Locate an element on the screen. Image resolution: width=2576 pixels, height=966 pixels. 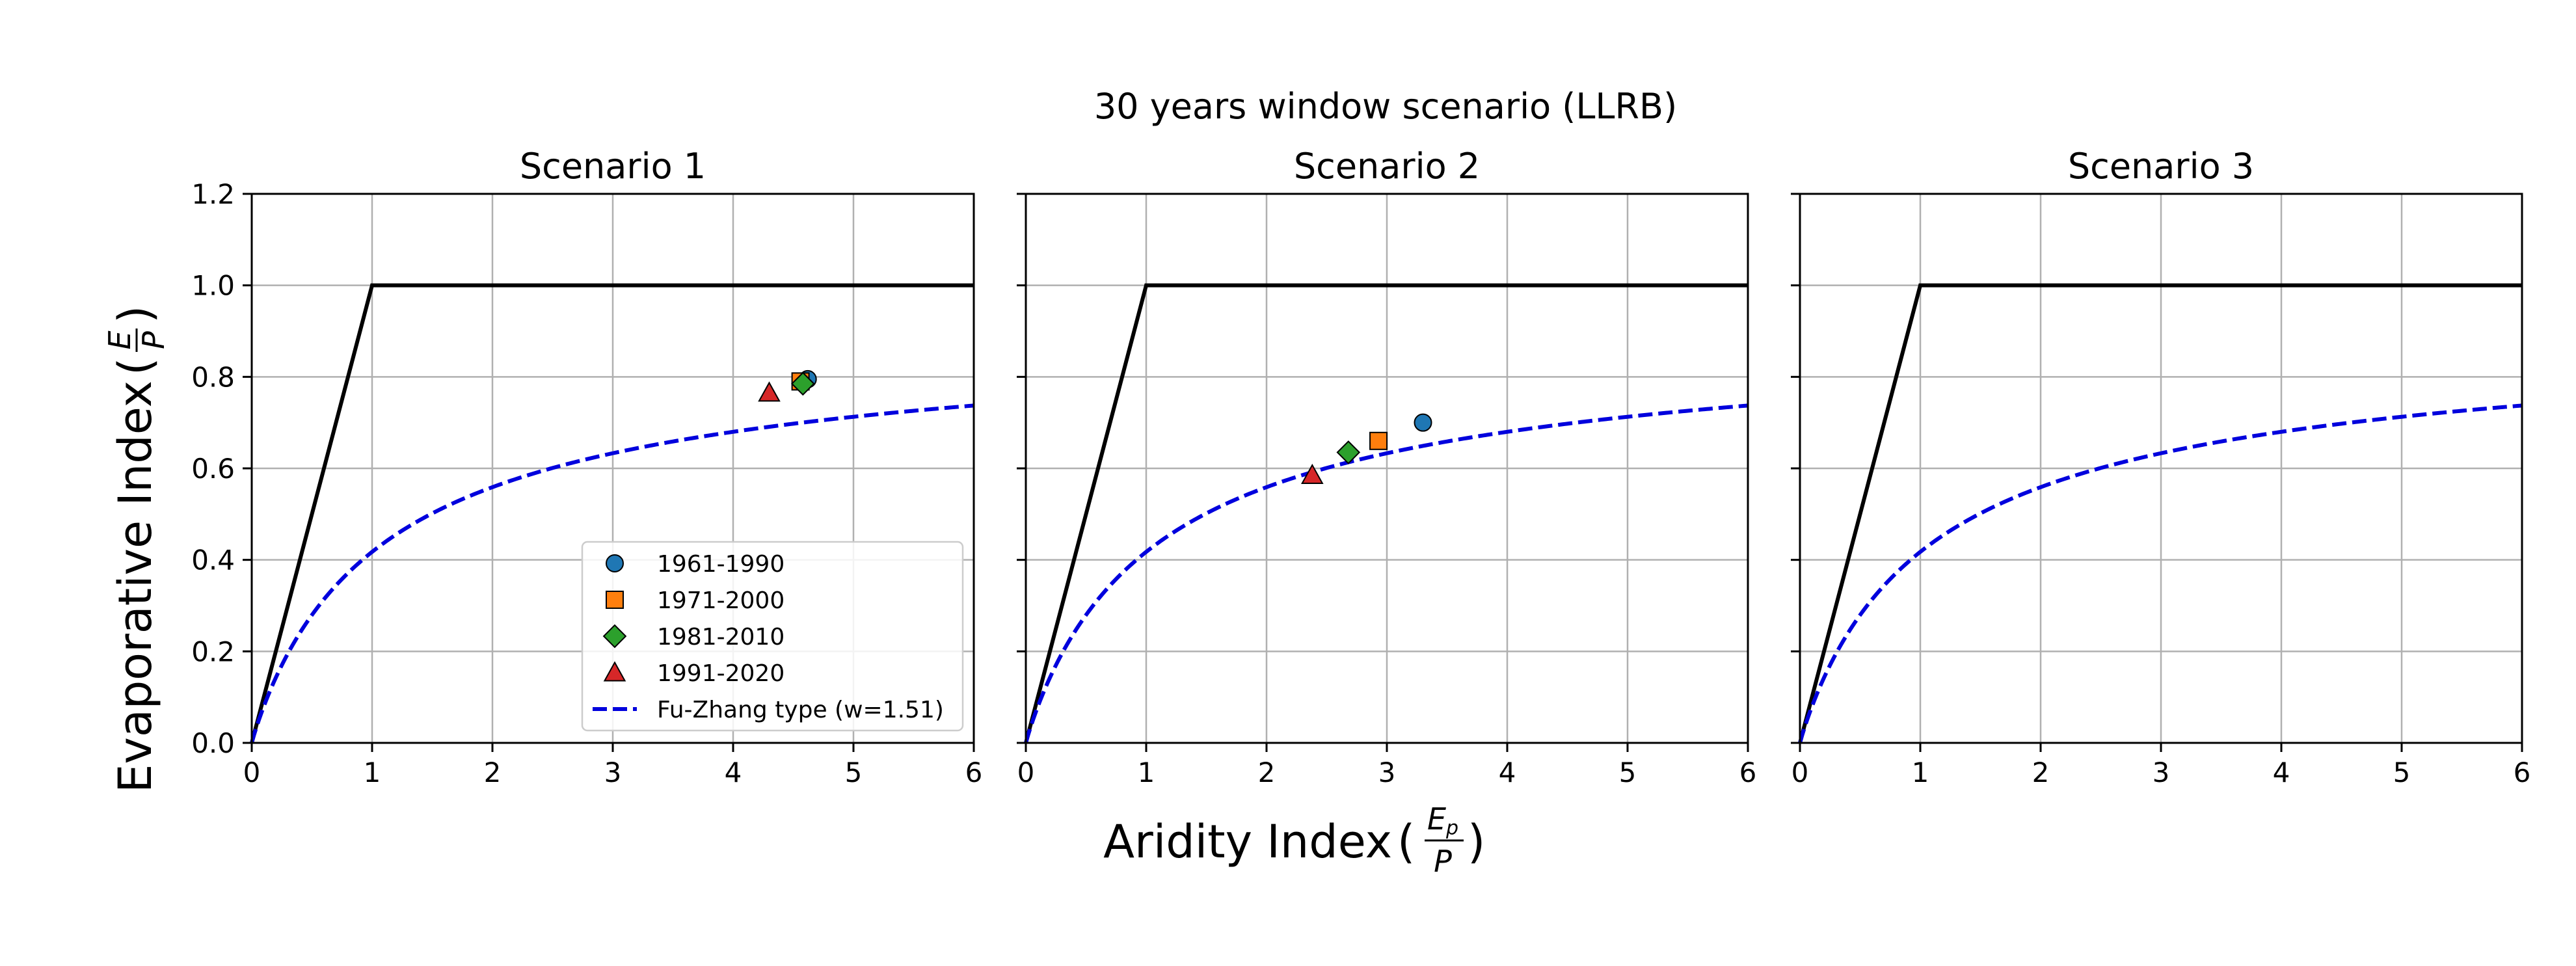
y-axis-label-frac-num: E is located at coordinates (119, 339).